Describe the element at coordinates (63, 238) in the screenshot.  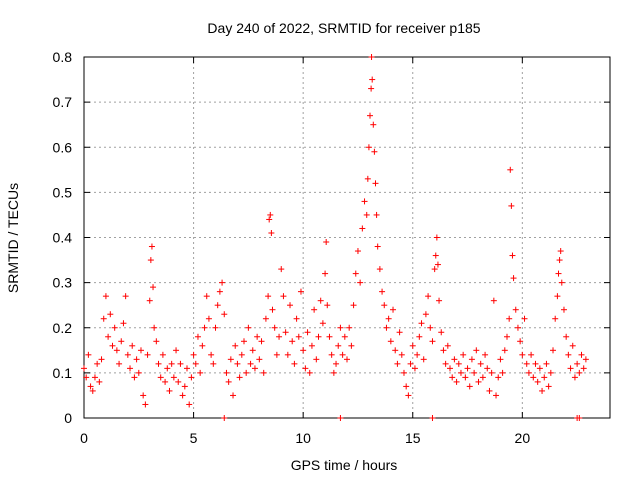
I see `y-tick-label: 0.4` at that location.